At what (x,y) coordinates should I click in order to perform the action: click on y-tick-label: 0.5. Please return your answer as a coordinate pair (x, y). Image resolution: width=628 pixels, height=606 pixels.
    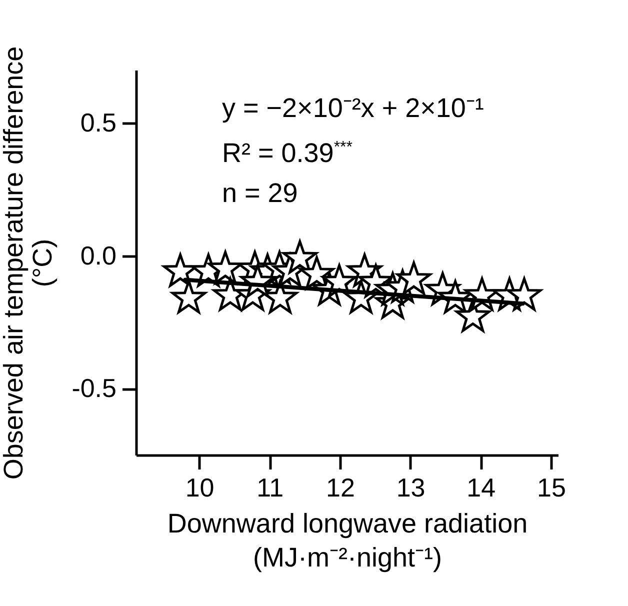
    Looking at the image, I should click on (98, 123).